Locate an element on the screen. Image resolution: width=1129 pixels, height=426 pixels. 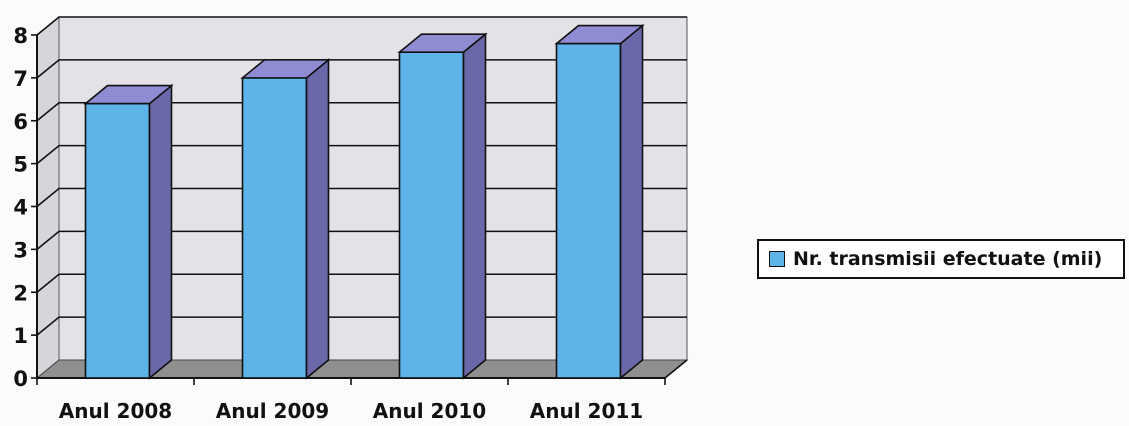
x-category-labels: Anul 2008 Anul 2009 Anul 2010 Anul 2011 is located at coordinates (351, 411).